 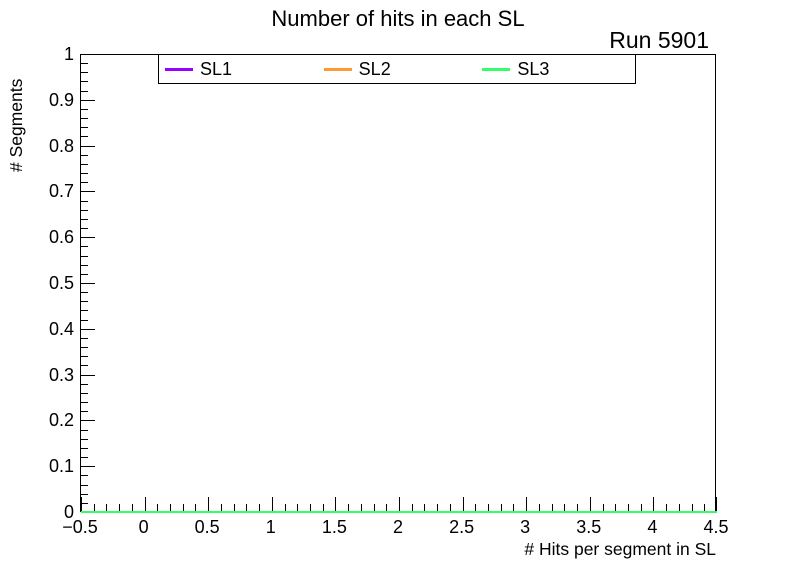 What do you see at coordinates (80, 527) in the screenshot?
I see `x-tick-label: −0.5` at bounding box center [80, 527].